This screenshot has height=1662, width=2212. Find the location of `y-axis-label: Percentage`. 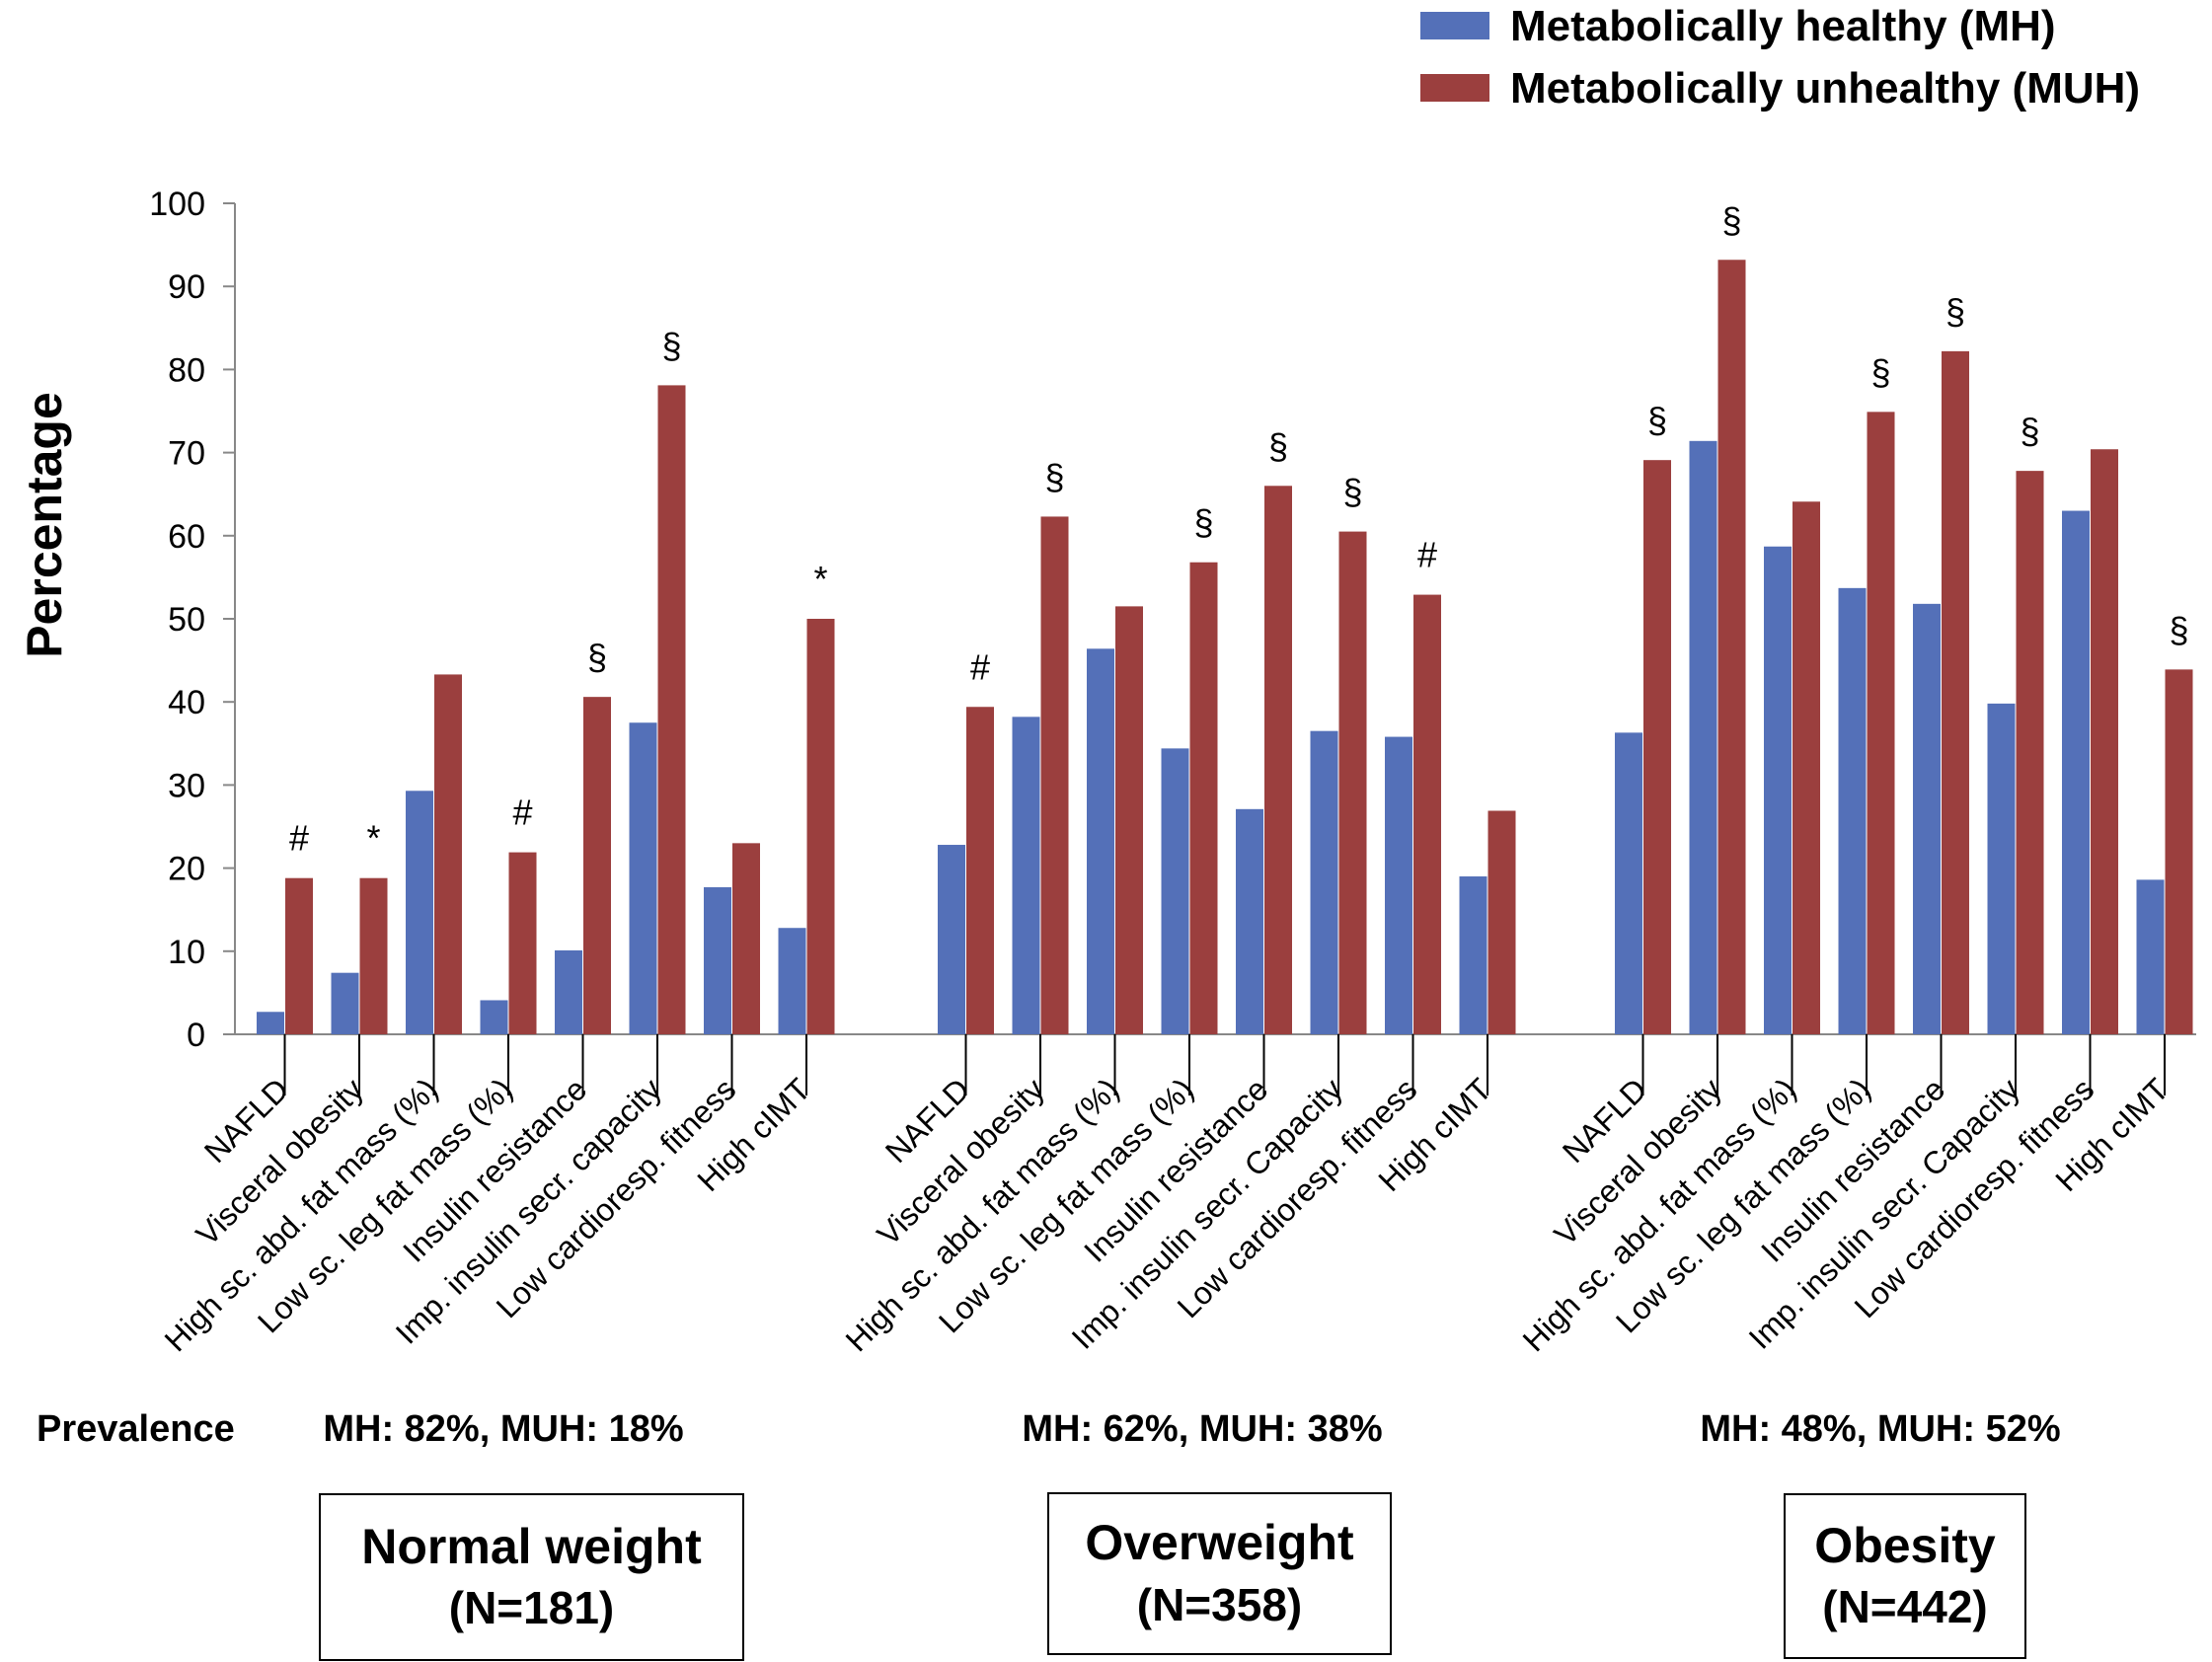

y-axis-label: Percentage is located at coordinates (44, 525).